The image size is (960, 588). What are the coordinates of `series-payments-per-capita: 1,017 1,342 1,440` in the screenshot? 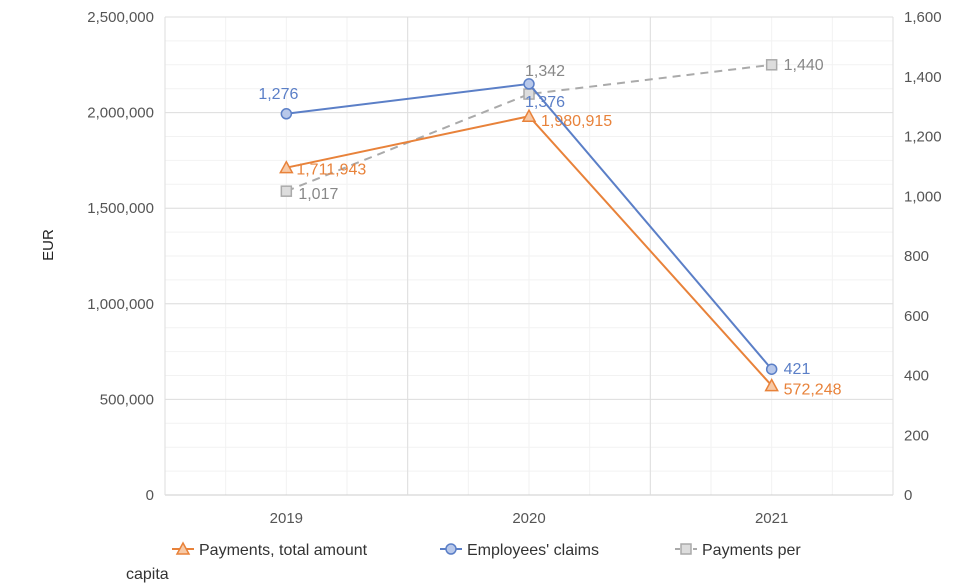 It's located at (552, 130).